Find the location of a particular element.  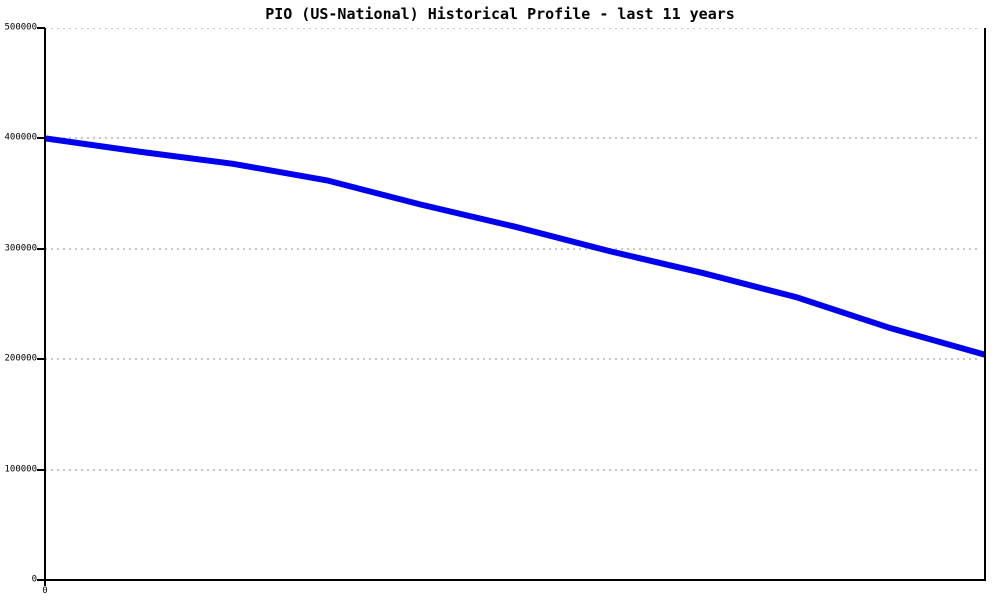

y-tick-label-200000: 200000 is located at coordinates (20, 358).